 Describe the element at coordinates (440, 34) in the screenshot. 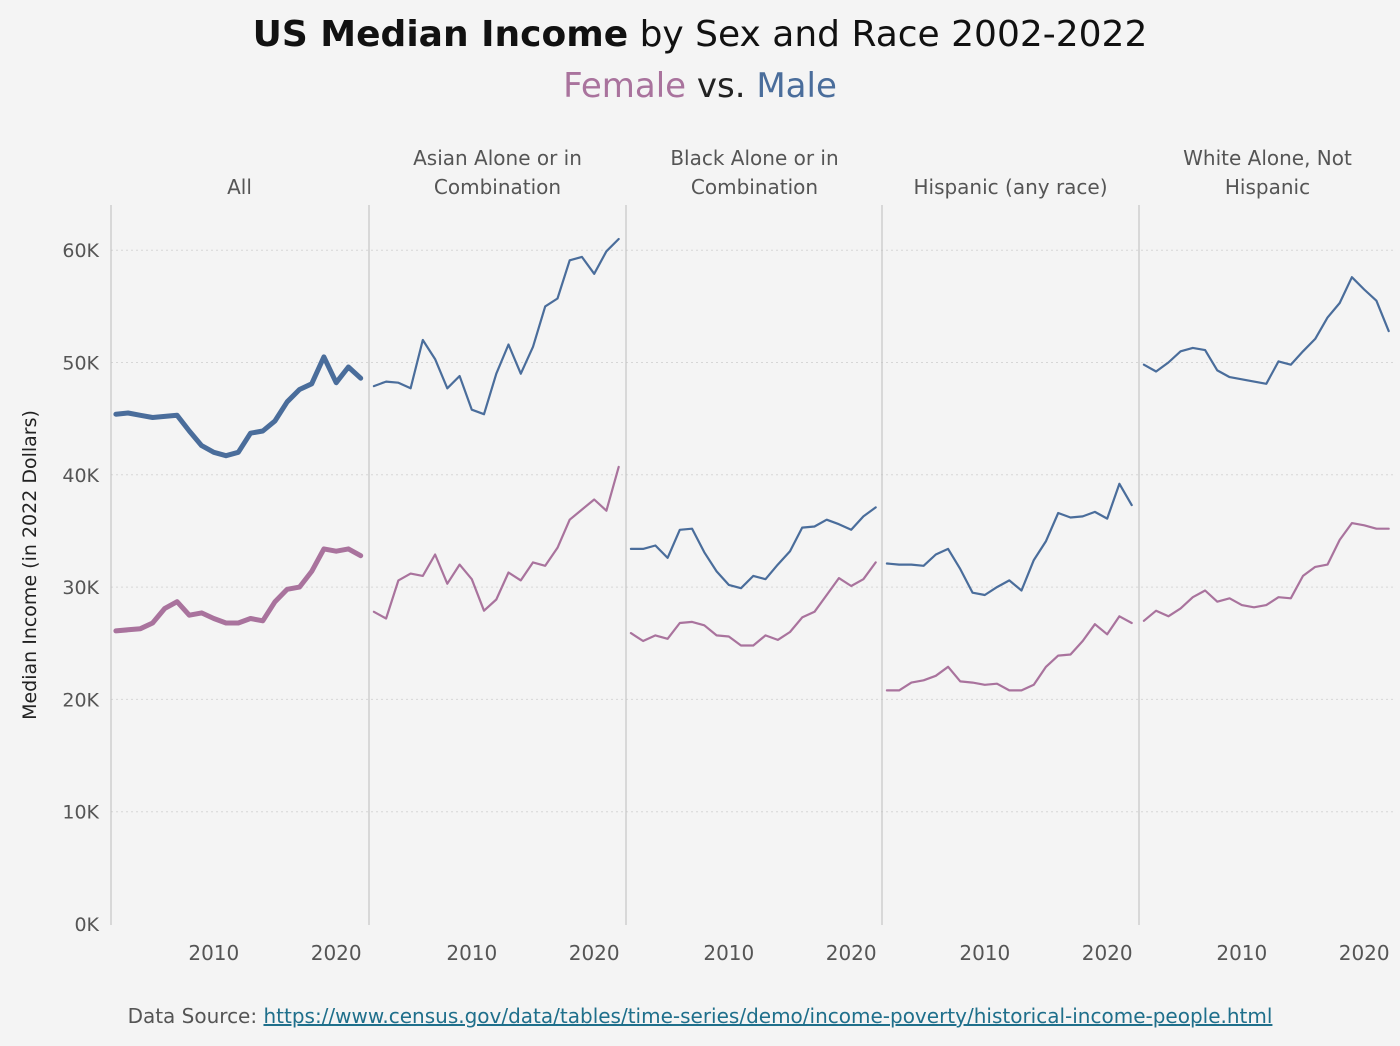

I see `chart-title-bold: US Median Income` at that location.